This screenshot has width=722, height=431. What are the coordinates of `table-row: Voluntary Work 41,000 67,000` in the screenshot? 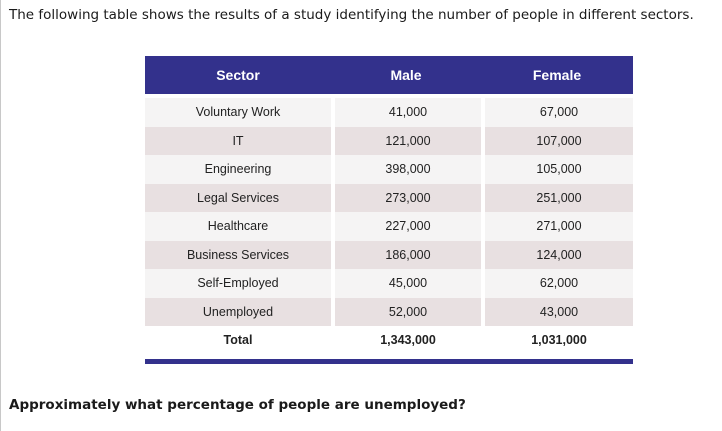 It's located at (389, 112).